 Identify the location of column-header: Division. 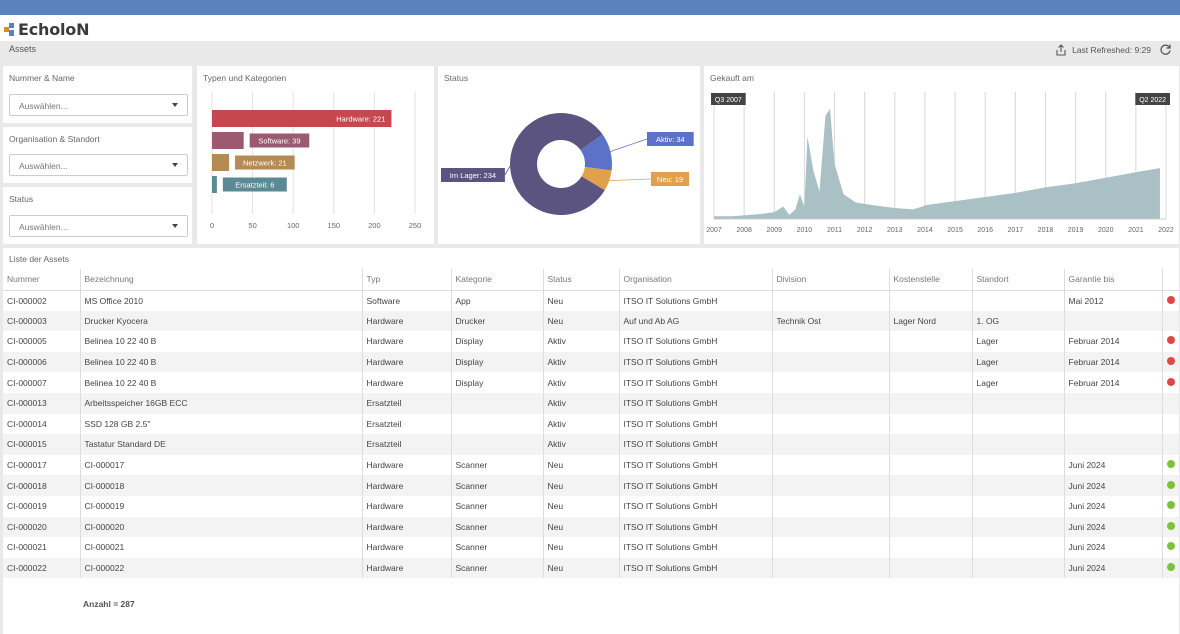
(831, 280).